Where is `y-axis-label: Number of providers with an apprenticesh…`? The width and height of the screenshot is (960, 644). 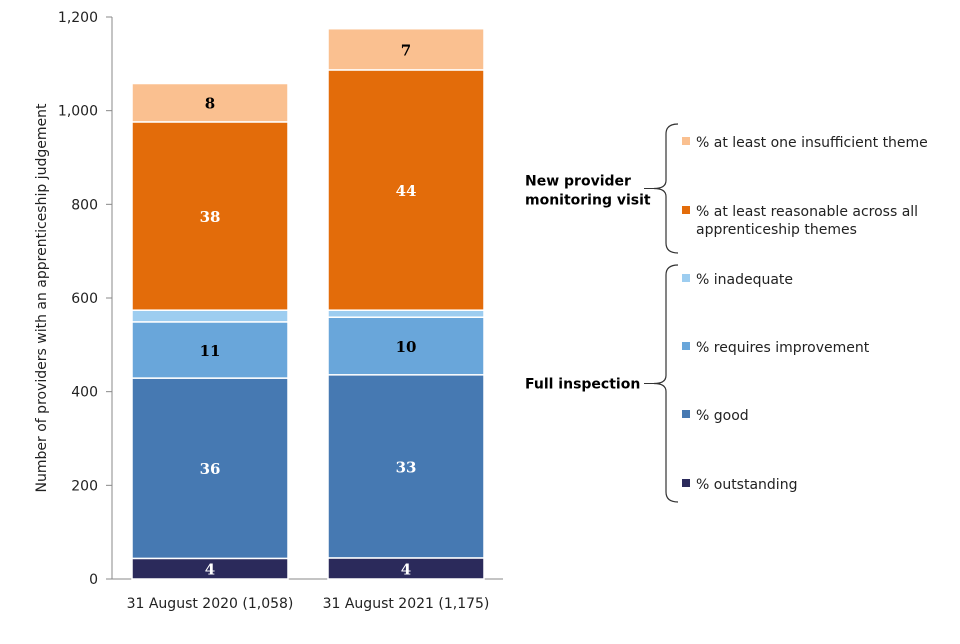 y-axis-label: Number of providers with an apprenticesh… is located at coordinates (42, 297).